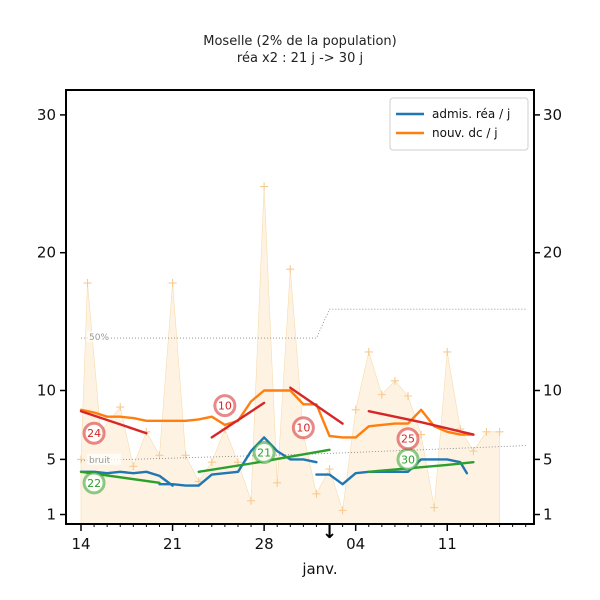  I want to click on trend-label: 24, so click(94, 433).